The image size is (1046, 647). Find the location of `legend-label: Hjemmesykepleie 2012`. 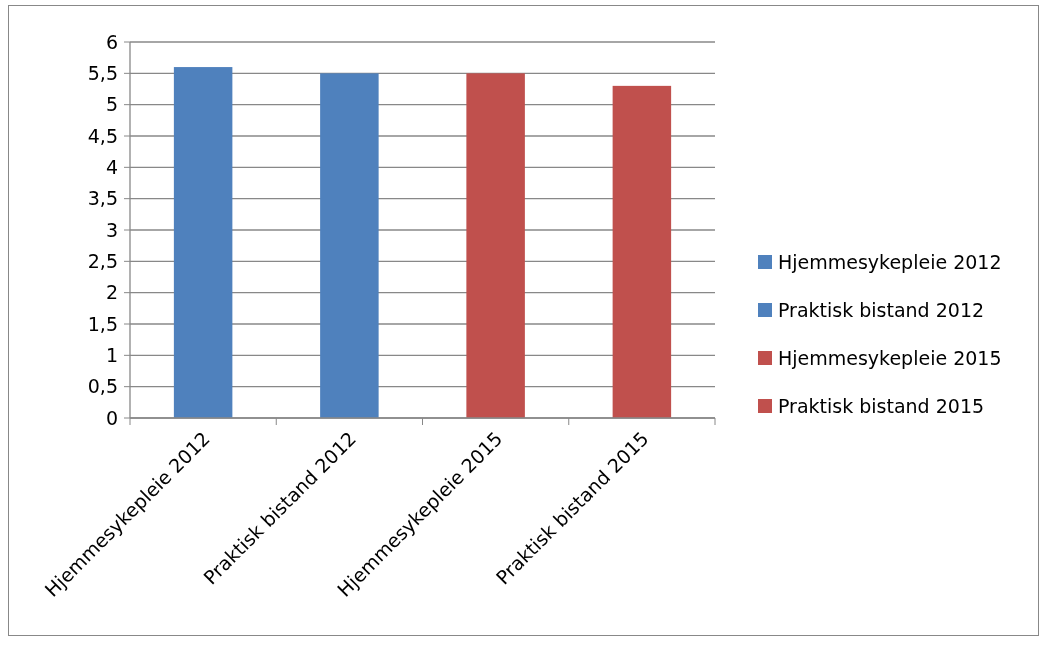

legend-label: Hjemmesykepleie 2012 is located at coordinates (890, 261).